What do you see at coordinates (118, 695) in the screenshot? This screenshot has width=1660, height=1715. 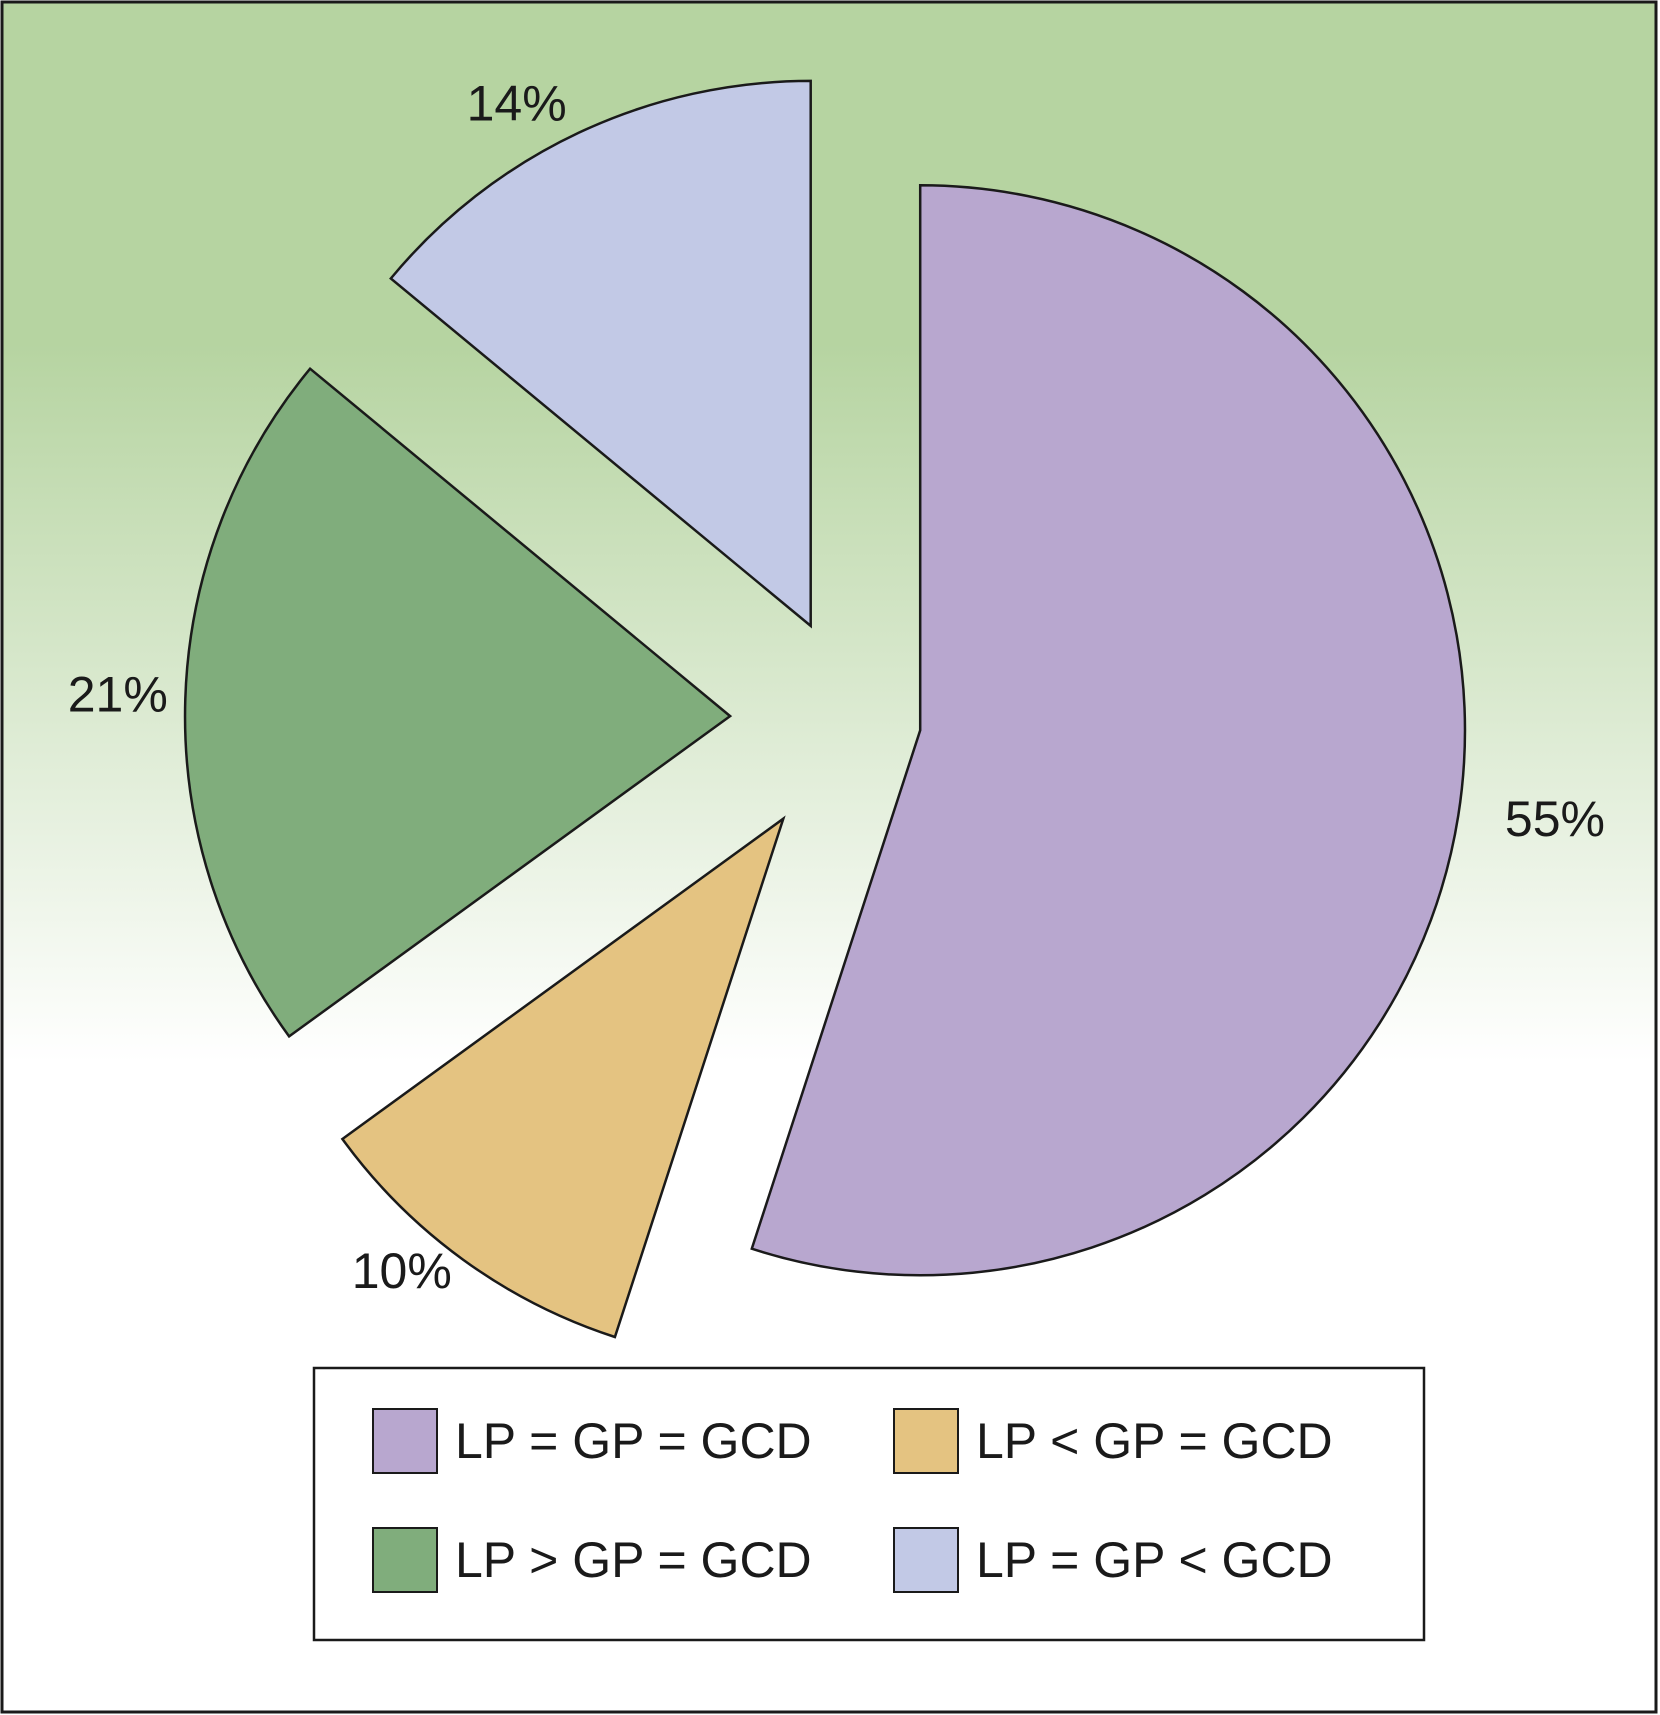 I see `slice-value-label-3: 21%` at bounding box center [118, 695].